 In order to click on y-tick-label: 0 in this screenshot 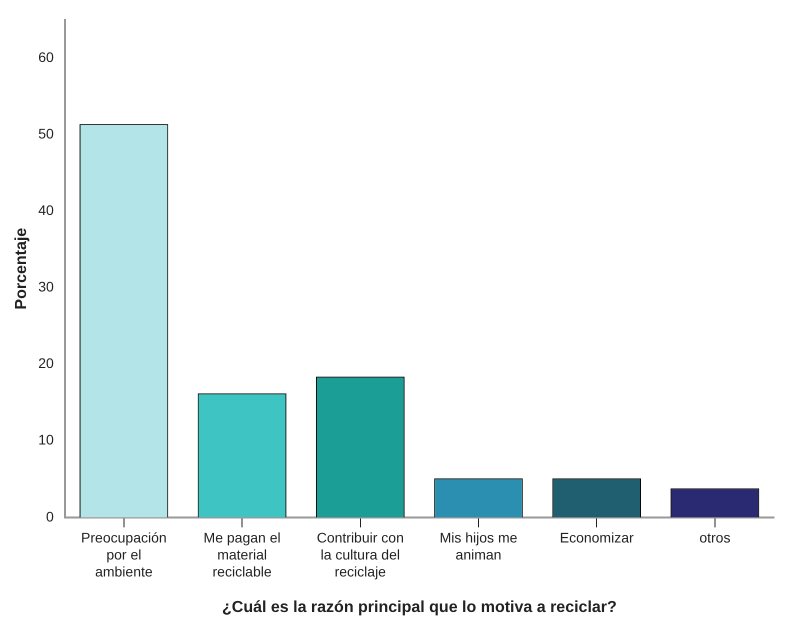, I will do `click(50, 516)`.